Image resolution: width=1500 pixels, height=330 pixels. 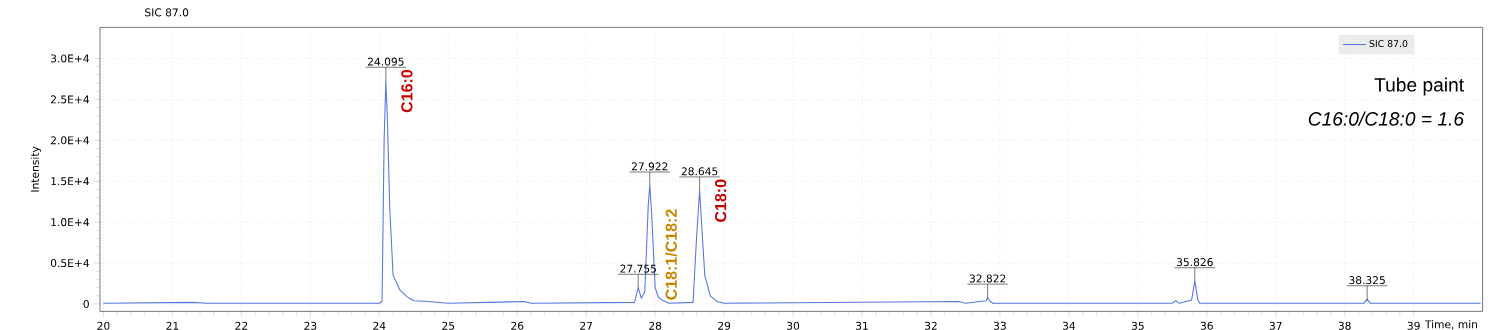 I want to click on legend-label: SIC 87.0, so click(x=1388, y=44).